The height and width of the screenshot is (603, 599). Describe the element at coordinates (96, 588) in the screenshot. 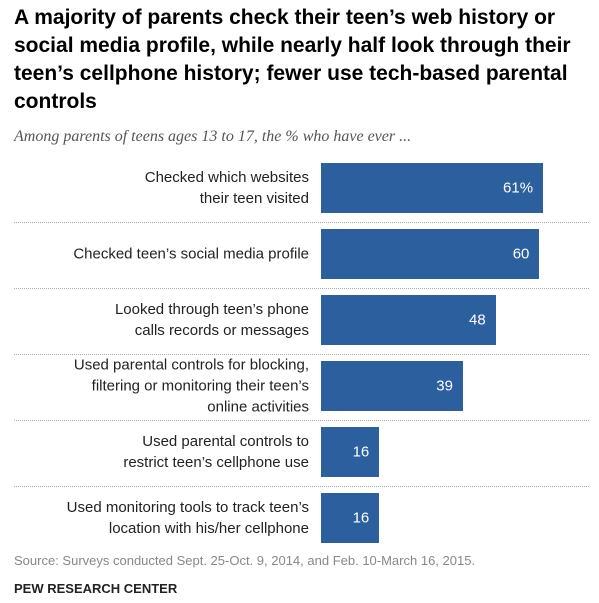

I see `credit: PEW RESEARCH CENTER` at that location.